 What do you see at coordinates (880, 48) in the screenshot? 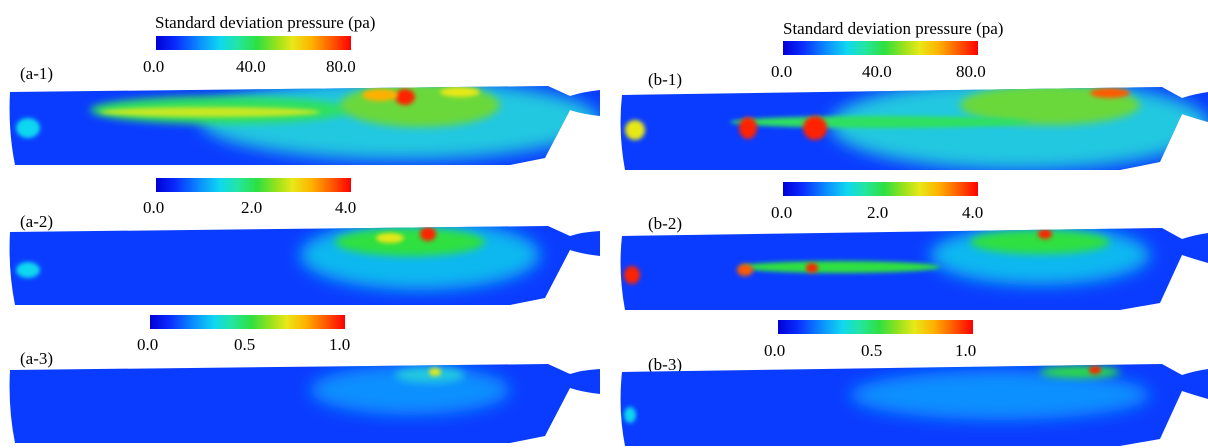
I see `colorbar-b1` at bounding box center [880, 48].